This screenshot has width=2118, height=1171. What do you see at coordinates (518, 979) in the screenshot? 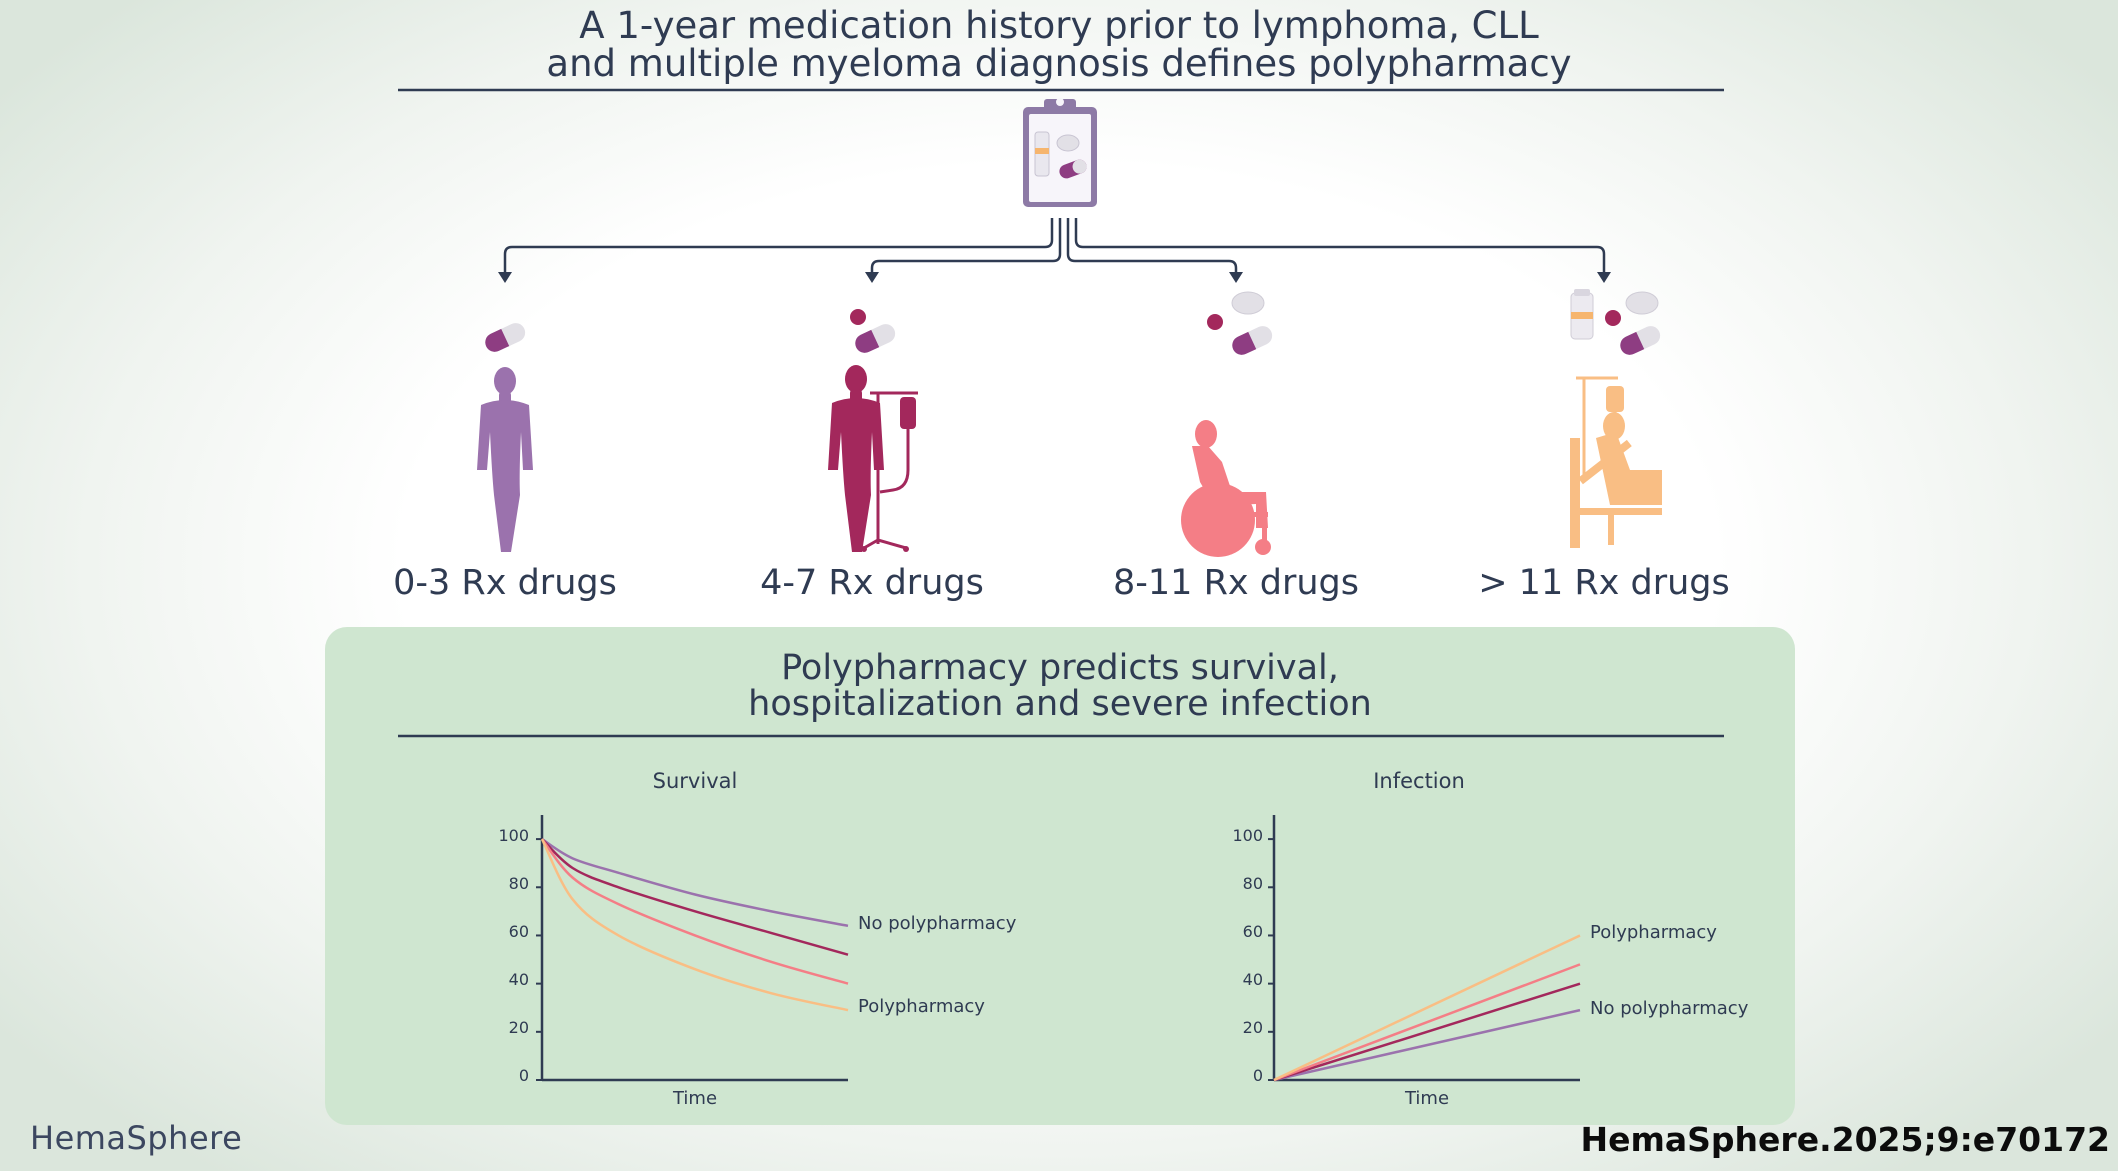
I see `survival-ytick-40: 40` at bounding box center [518, 979].